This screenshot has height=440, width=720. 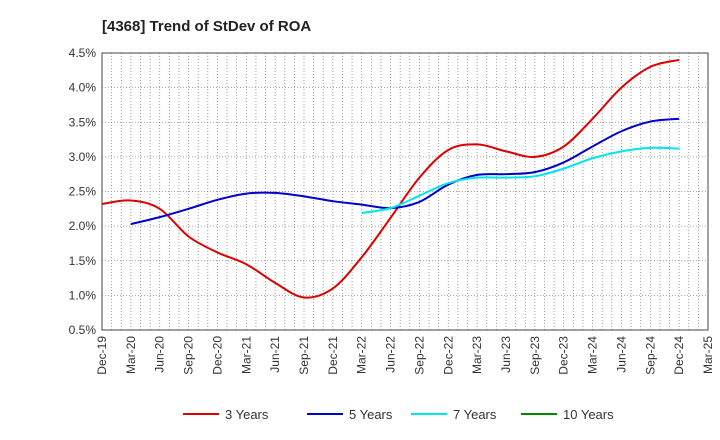 I want to click on y-tick-label: 0.5%, so click(x=83, y=330).